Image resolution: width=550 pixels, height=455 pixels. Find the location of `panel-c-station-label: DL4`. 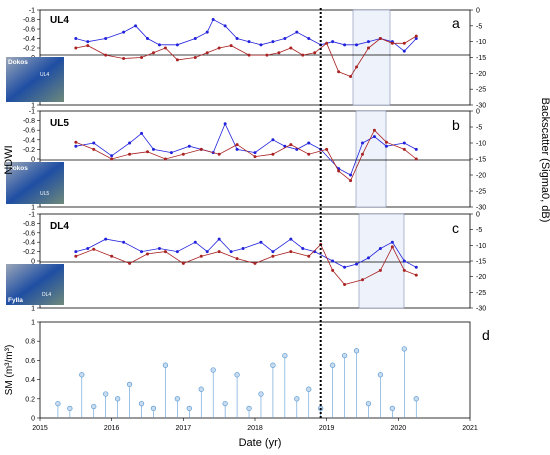

panel-c-station-label: DL4 is located at coordinates (59, 226).